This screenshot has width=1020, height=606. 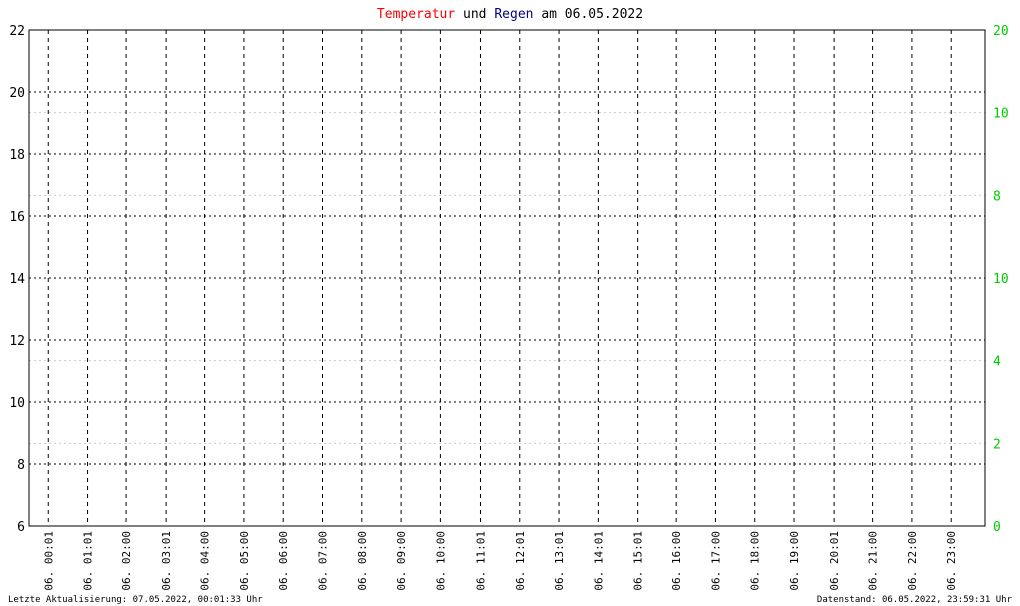 I want to click on chart-title: Temperatur und Regen am 06.05.2022, so click(x=510, y=14).